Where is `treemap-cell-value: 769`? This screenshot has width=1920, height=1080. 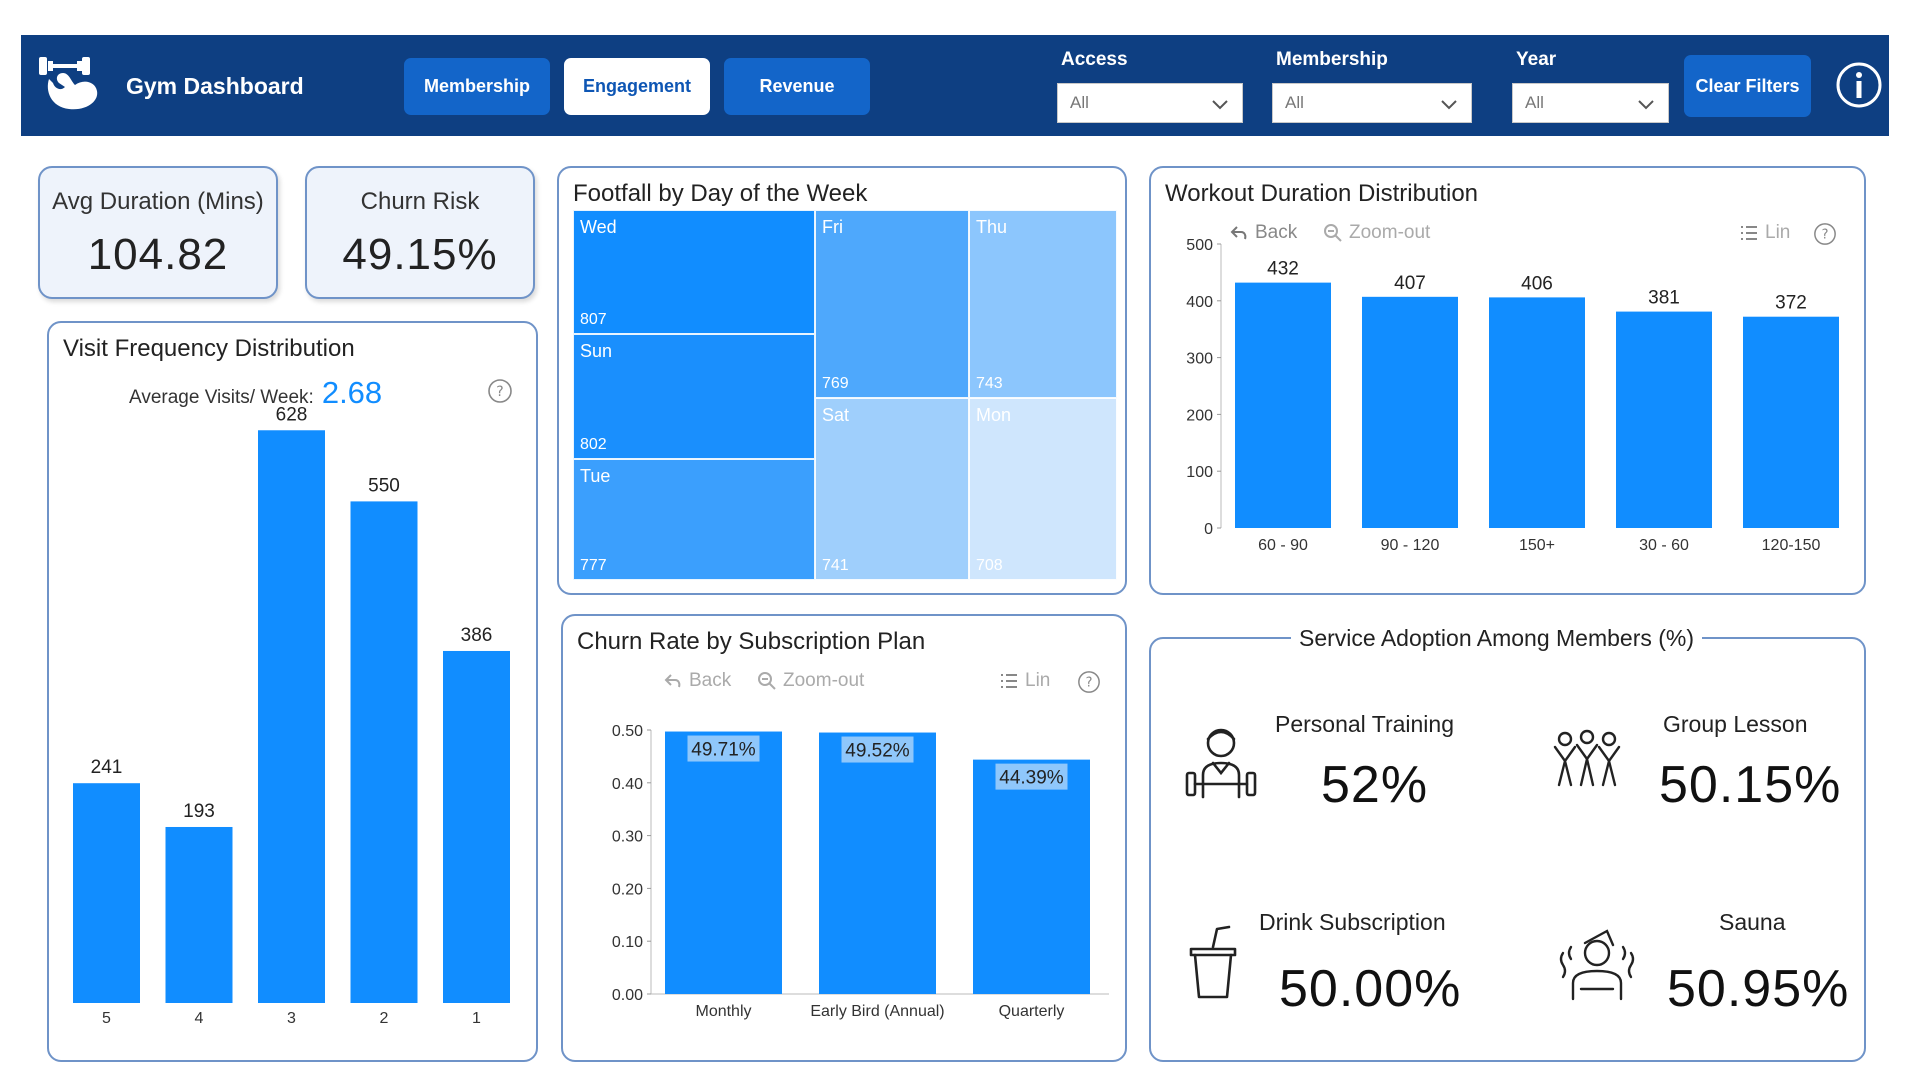 treemap-cell-value: 769 is located at coordinates (835, 383).